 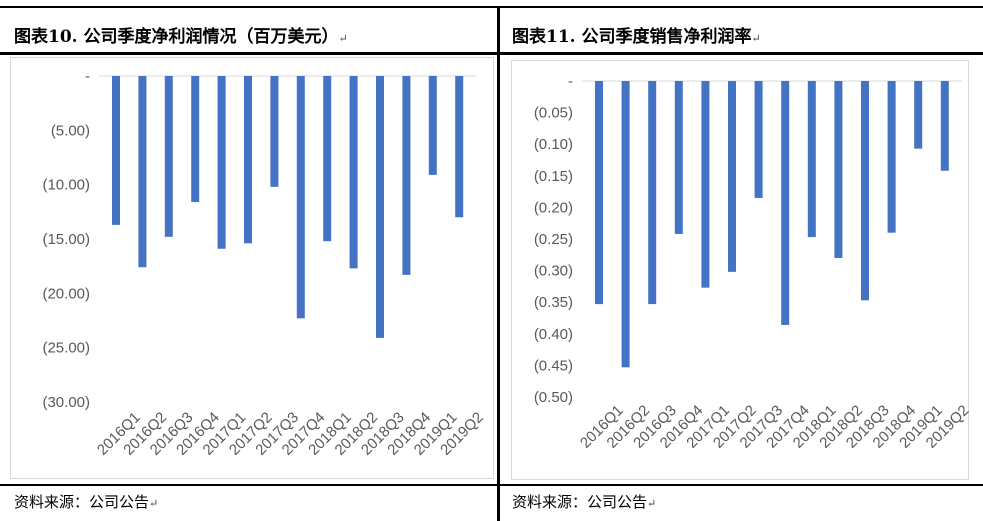 I want to click on y-tick-label: (30.00), so click(x=66, y=402).